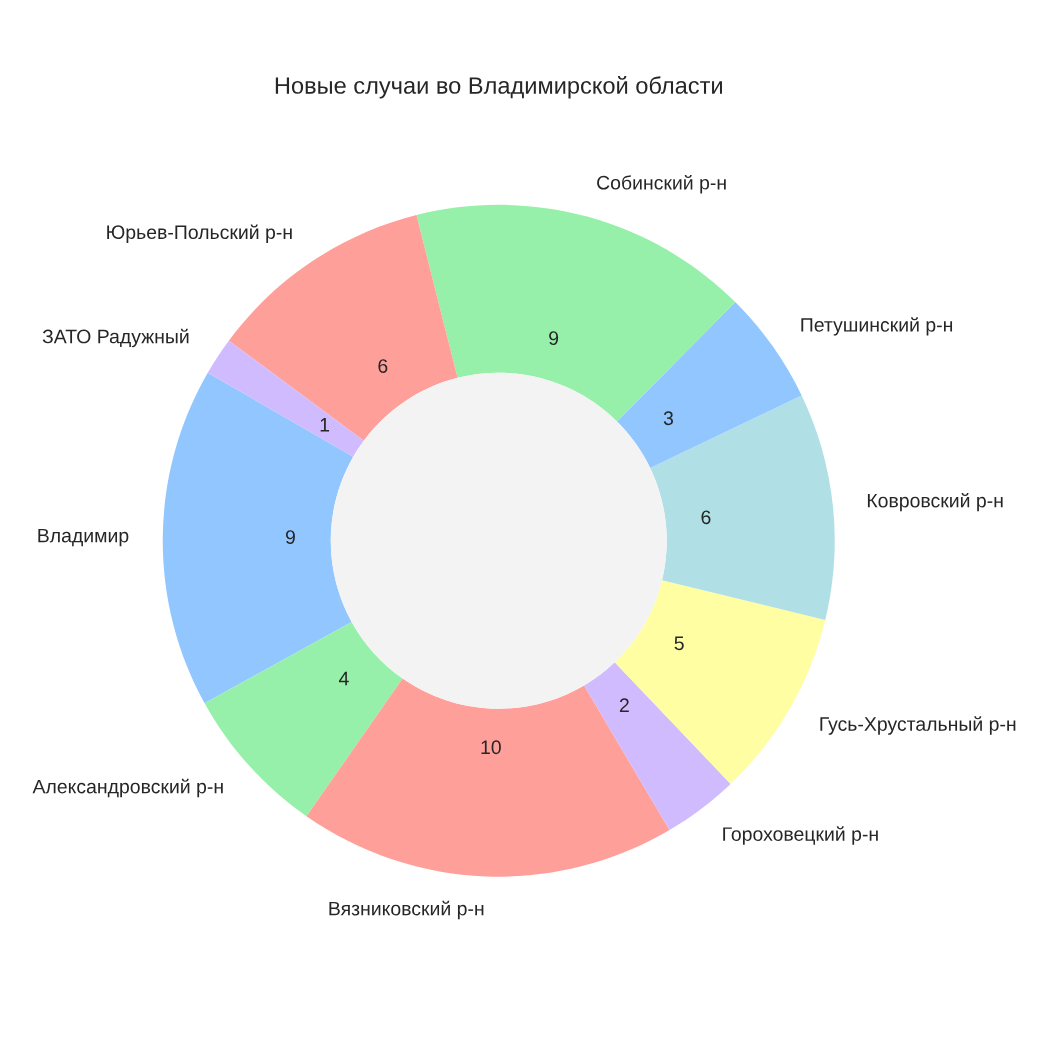  What do you see at coordinates (491, 747) in the screenshot?
I see `data-label: 10` at bounding box center [491, 747].